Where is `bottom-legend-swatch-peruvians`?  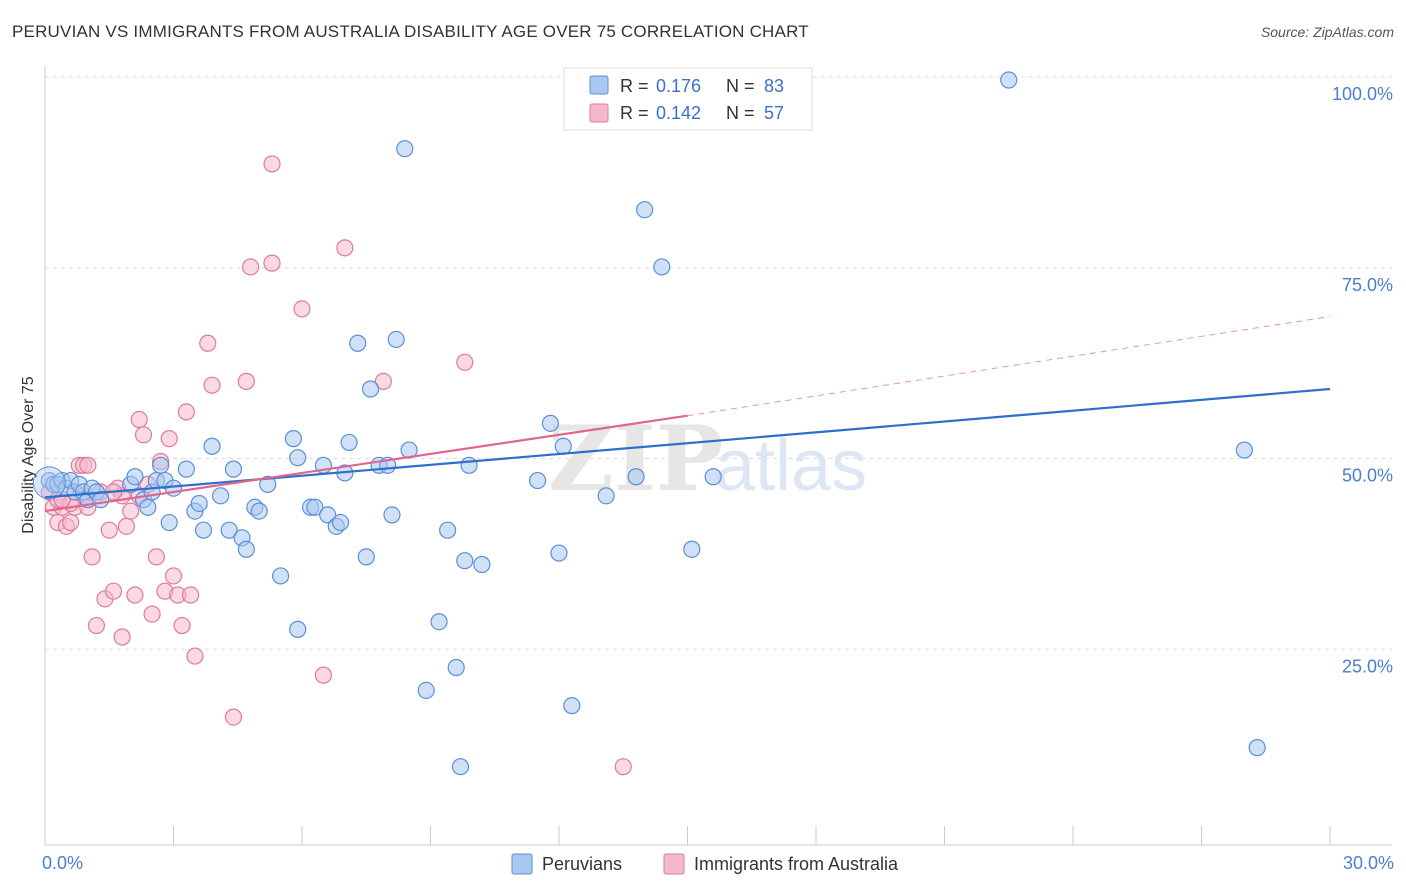
bottom-legend-swatch-peruvians is located at coordinates (522, 864).